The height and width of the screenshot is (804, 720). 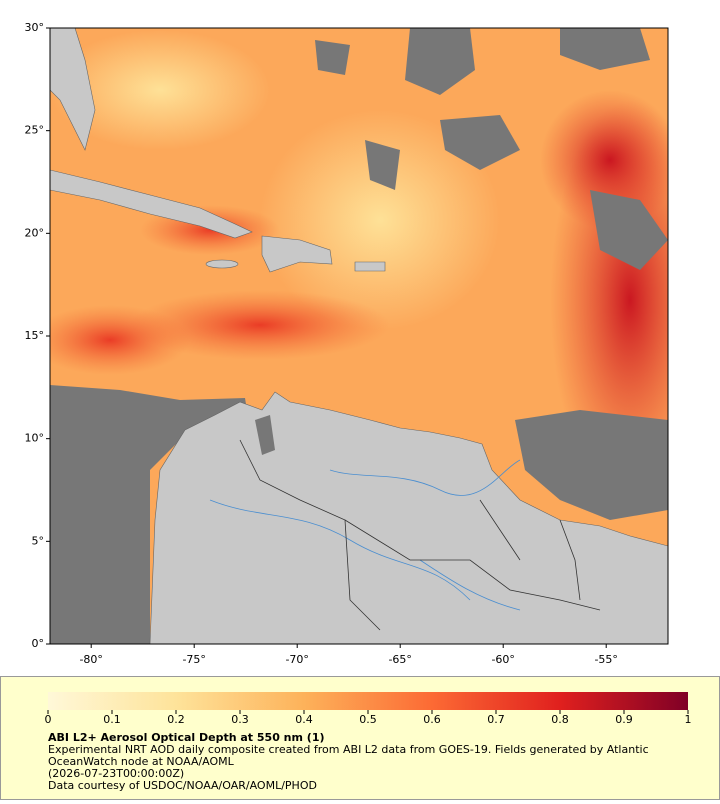 I want to click on colorbar-tick-label: 0.8, so click(x=560, y=719).